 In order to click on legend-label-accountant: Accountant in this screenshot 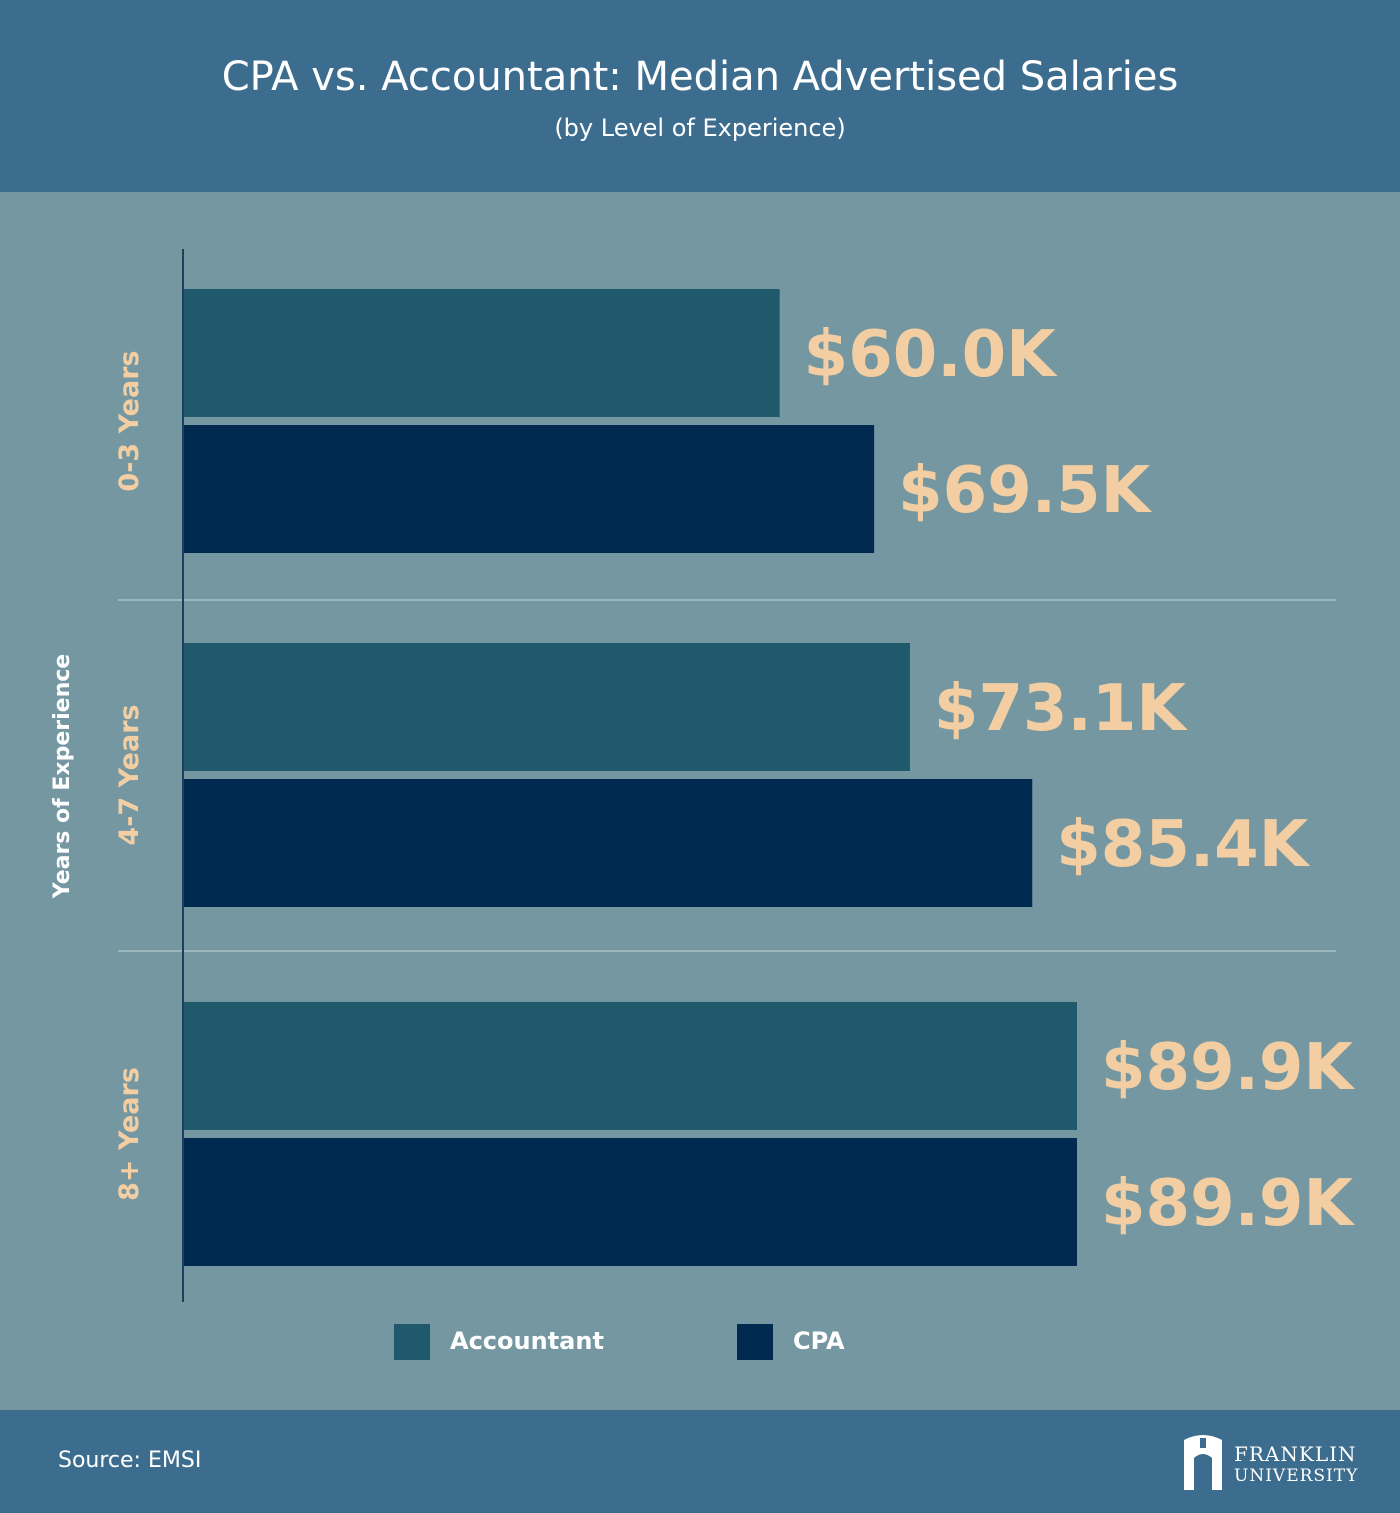, I will do `click(527, 1341)`.